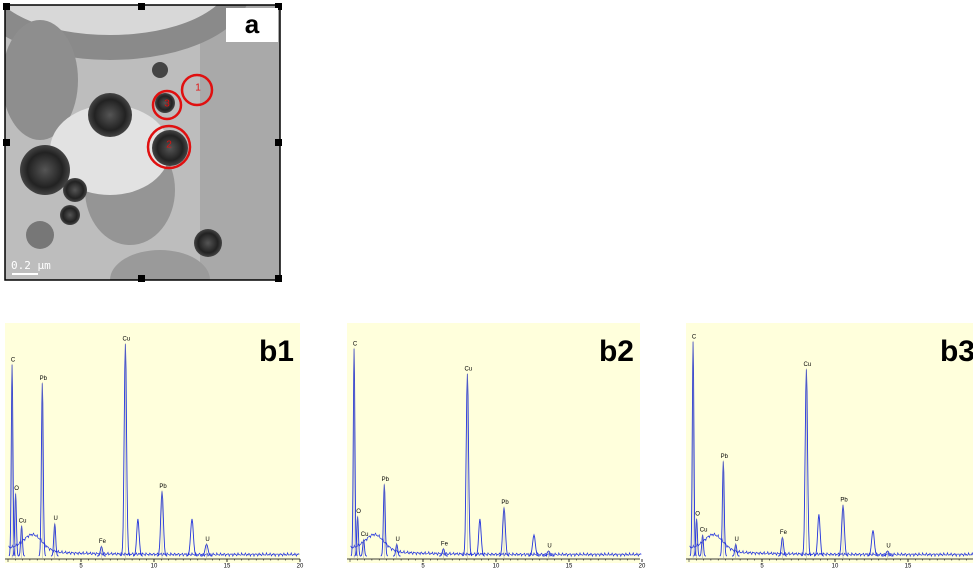 This screenshot has width=973, height=571. What do you see at coordinates (169, 145) in the screenshot?
I see `region-label: 2` at bounding box center [169, 145].